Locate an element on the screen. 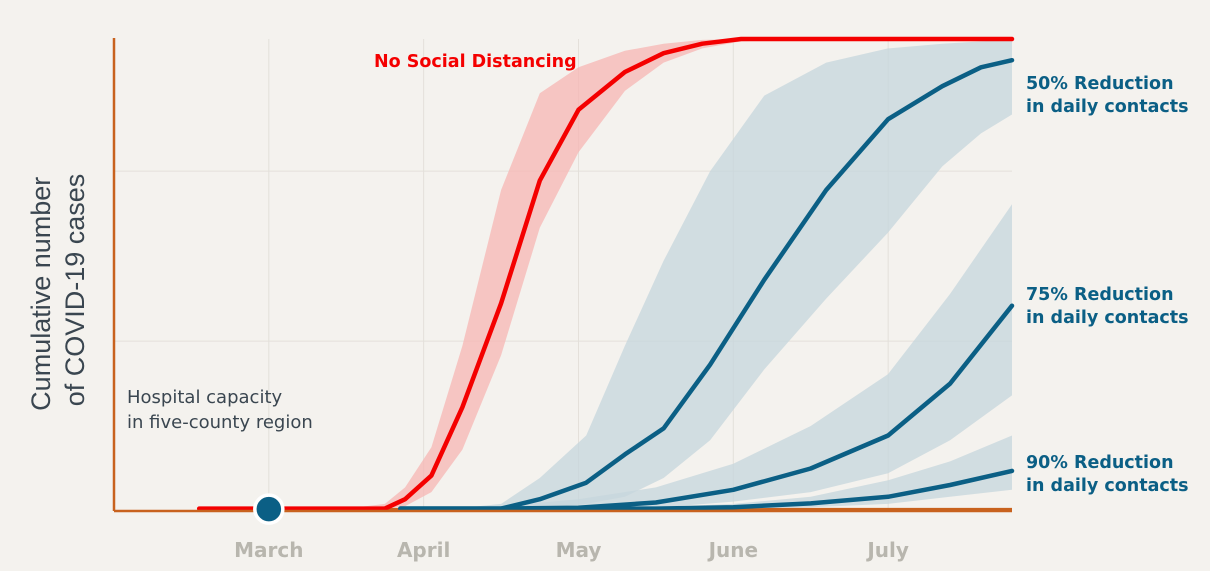  x-tick-label-may: May is located at coordinates (579, 550).